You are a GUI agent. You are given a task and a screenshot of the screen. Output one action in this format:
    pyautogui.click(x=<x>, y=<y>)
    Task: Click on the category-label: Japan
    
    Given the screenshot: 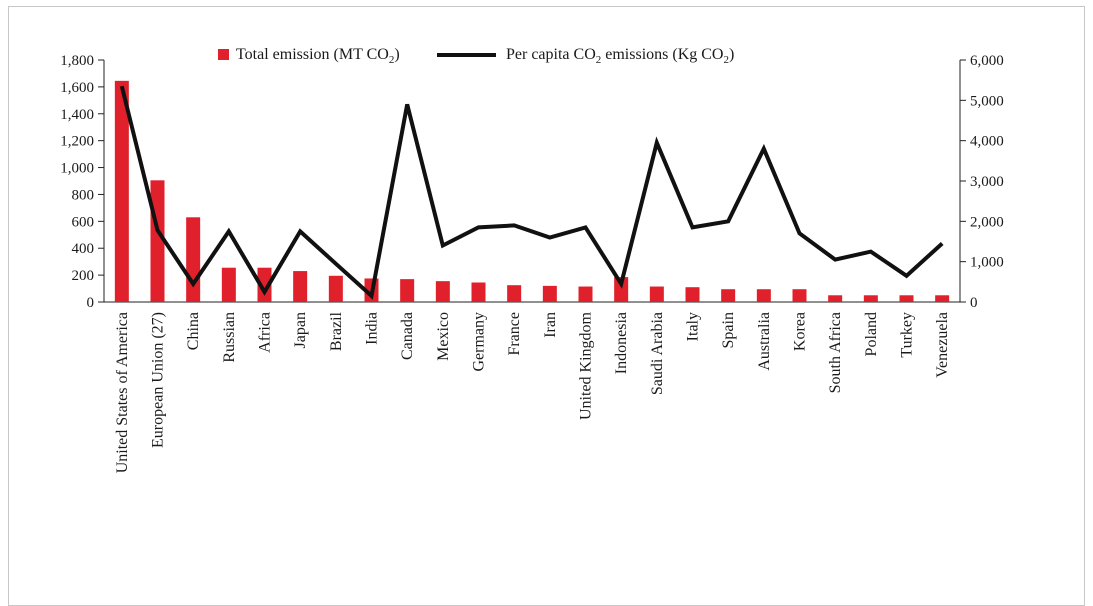 What is the action you would take?
    pyautogui.click(x=300, y=330)
    